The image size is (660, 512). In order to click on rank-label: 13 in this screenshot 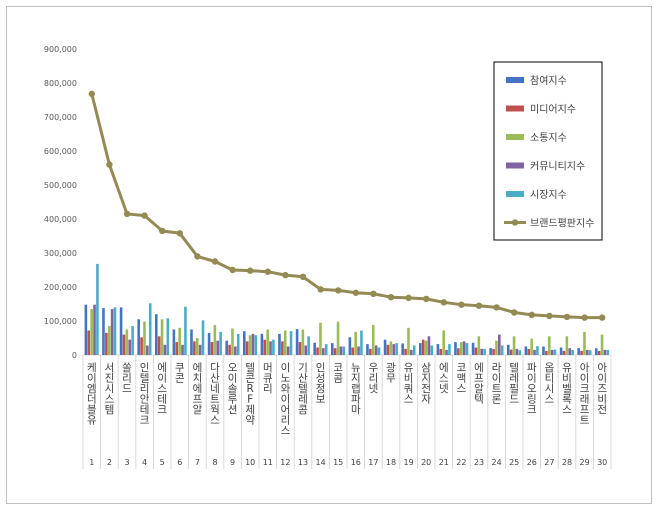, I will do `click(303, 462)`.